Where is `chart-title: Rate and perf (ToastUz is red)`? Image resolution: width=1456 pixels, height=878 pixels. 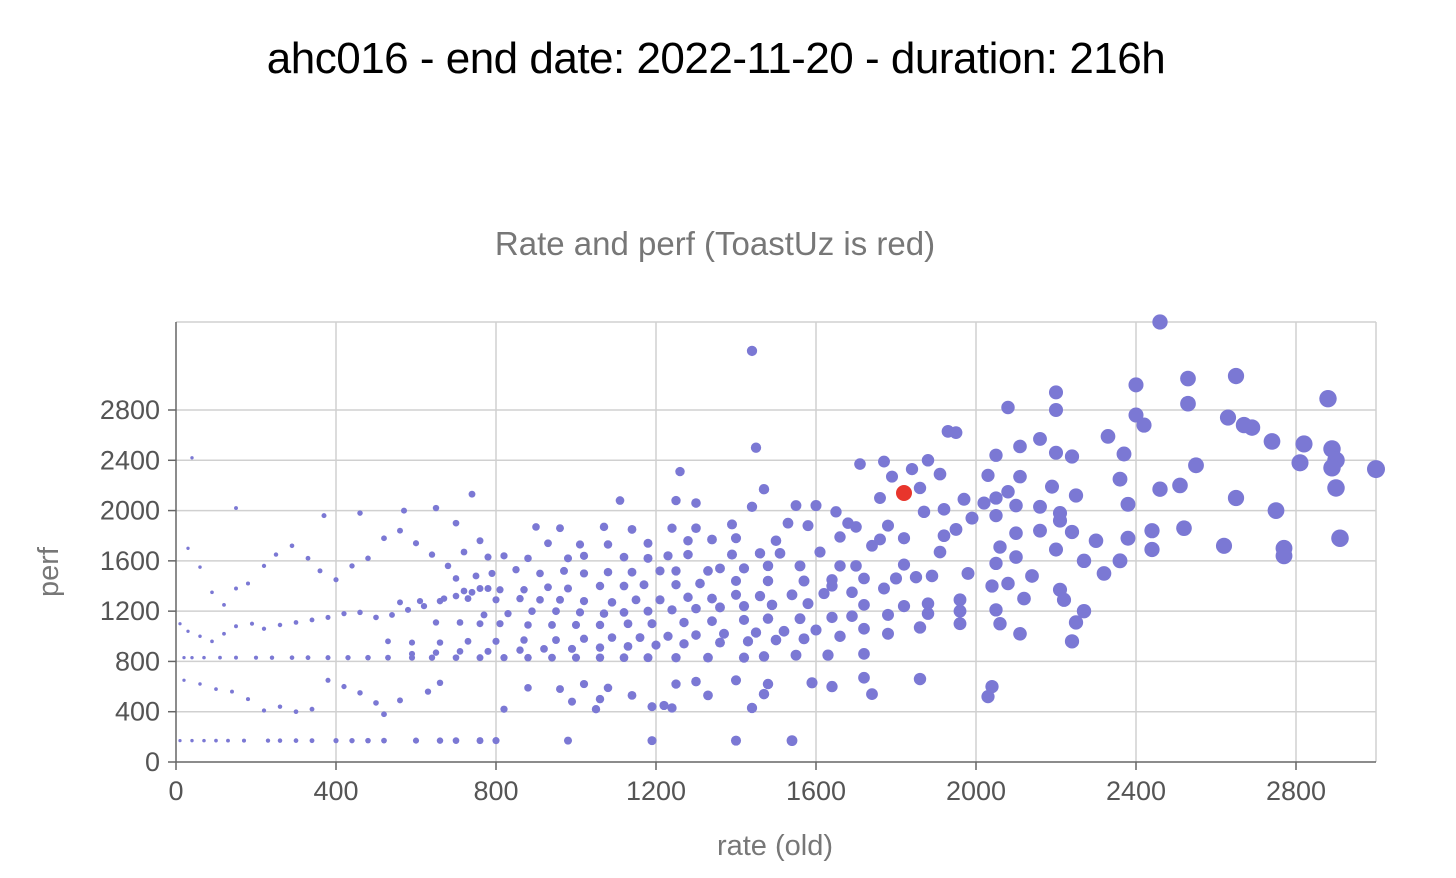
chart-title: Rate and perf (ToastUz is red) is located at coordinates (715, 243).